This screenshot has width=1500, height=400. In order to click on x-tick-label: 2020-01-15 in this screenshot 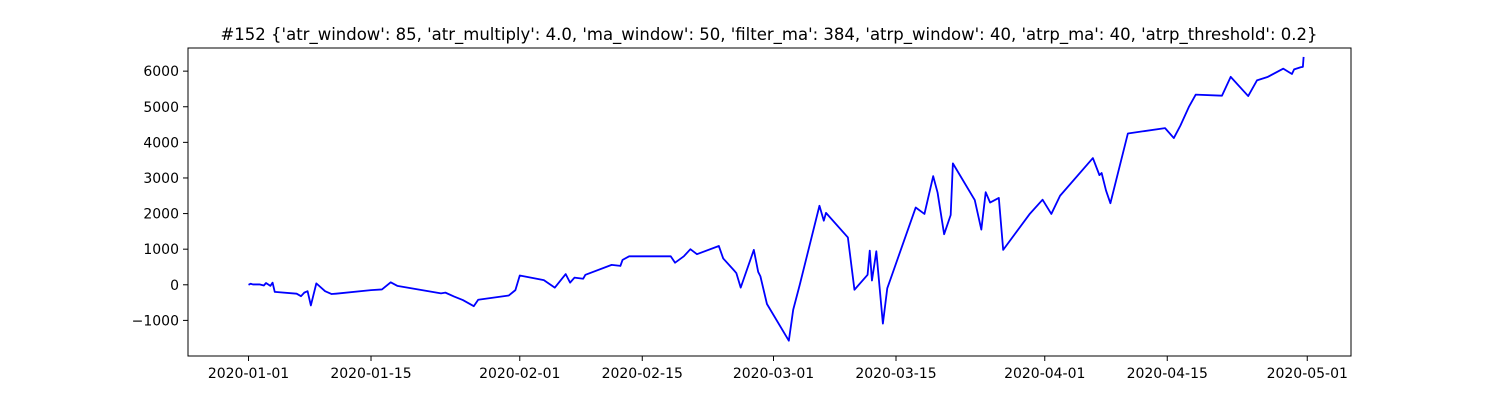, I will do `click(370, 374)`.